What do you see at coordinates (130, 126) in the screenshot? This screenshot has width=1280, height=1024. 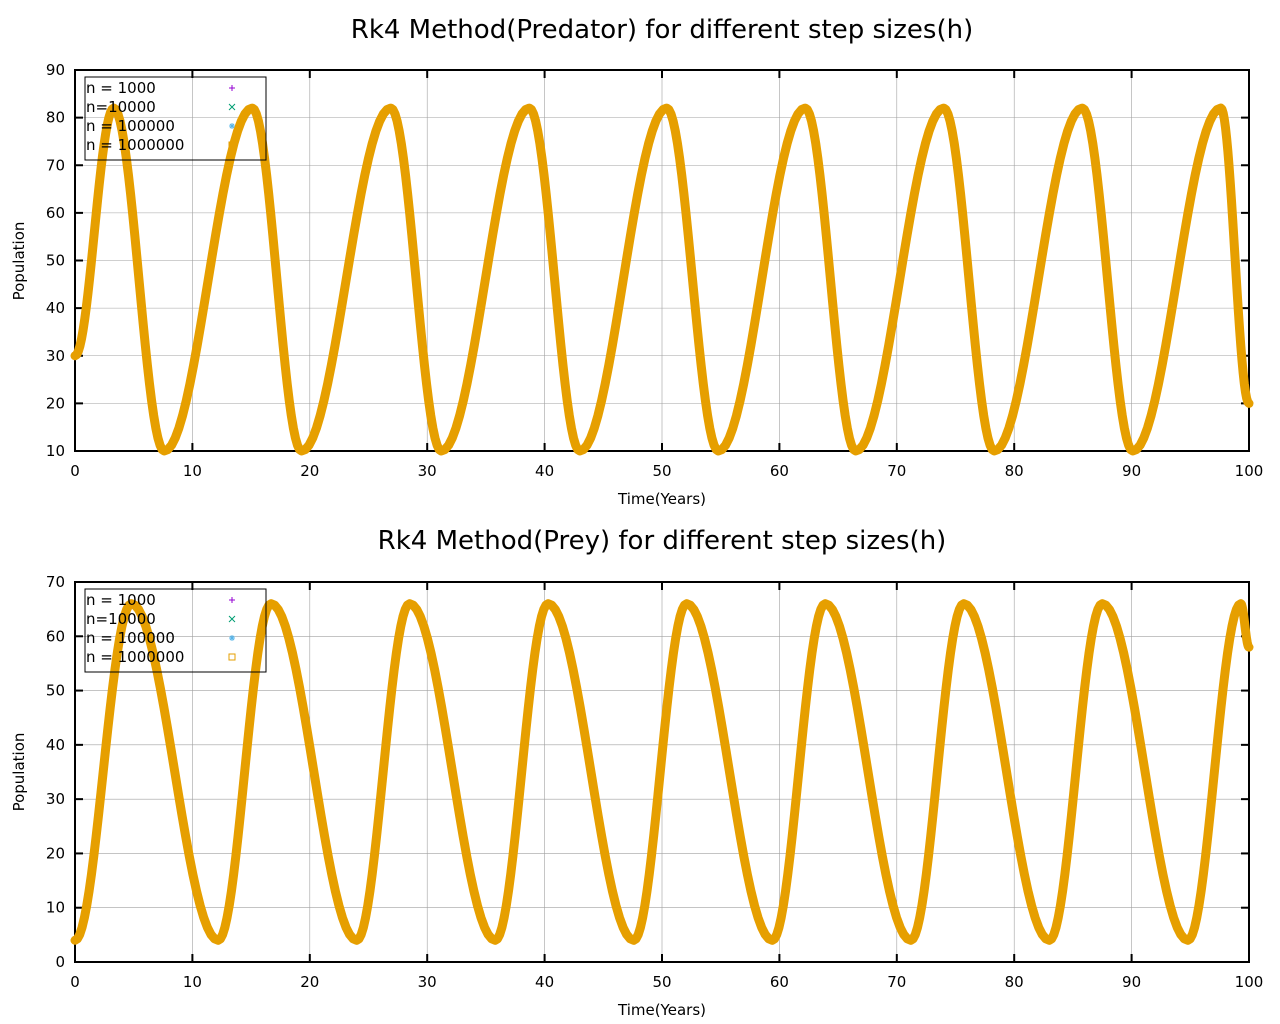 I see `predator-legend-label: n = 100000` at bounding box center [130, 126].